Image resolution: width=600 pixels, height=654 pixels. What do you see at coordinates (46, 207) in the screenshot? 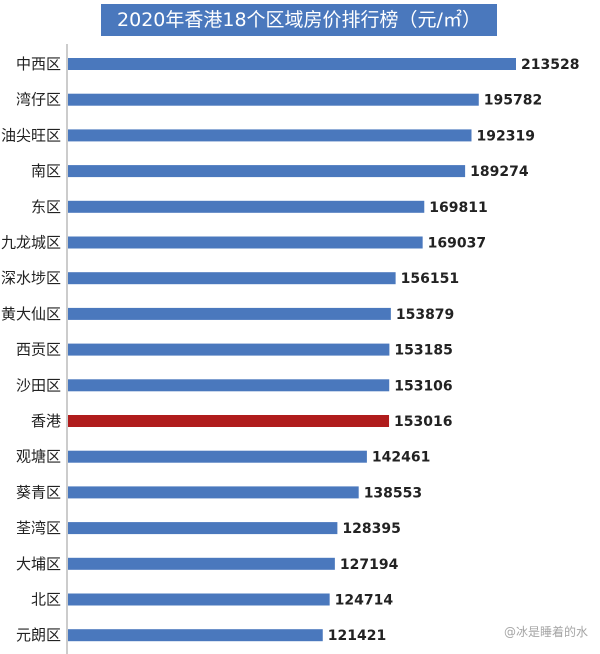
I see `category-label-4: 东区` at bounding box center [46, 207].